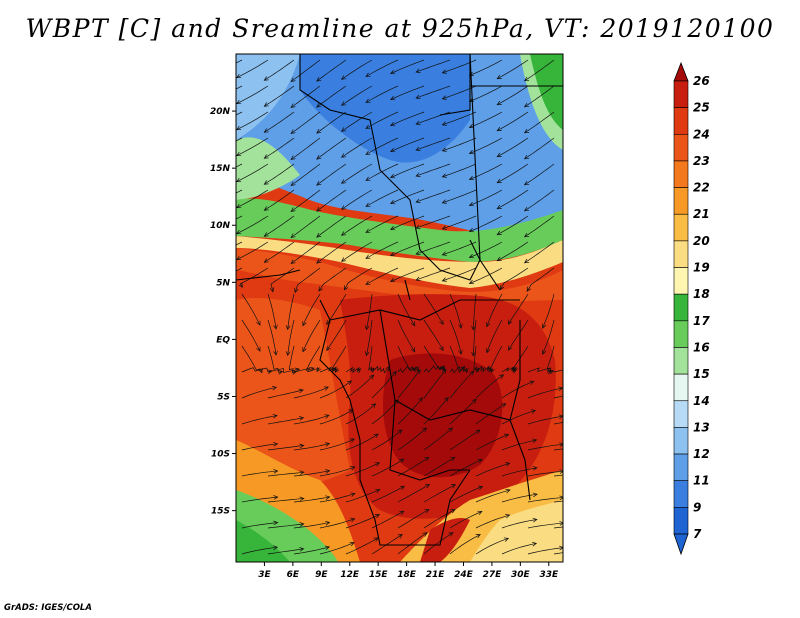 This screenshot has height=618, width=800. What do you see at coordinates (701, 188) in the screenshot?
I see `colorbar-label: 22` at bounding box center [701, 188].